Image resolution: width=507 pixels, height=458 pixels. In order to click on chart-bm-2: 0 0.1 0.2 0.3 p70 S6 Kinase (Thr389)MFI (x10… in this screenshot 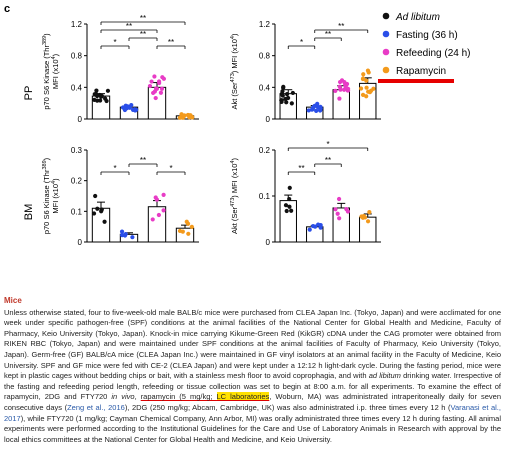, I will do `click(120, 196)`.